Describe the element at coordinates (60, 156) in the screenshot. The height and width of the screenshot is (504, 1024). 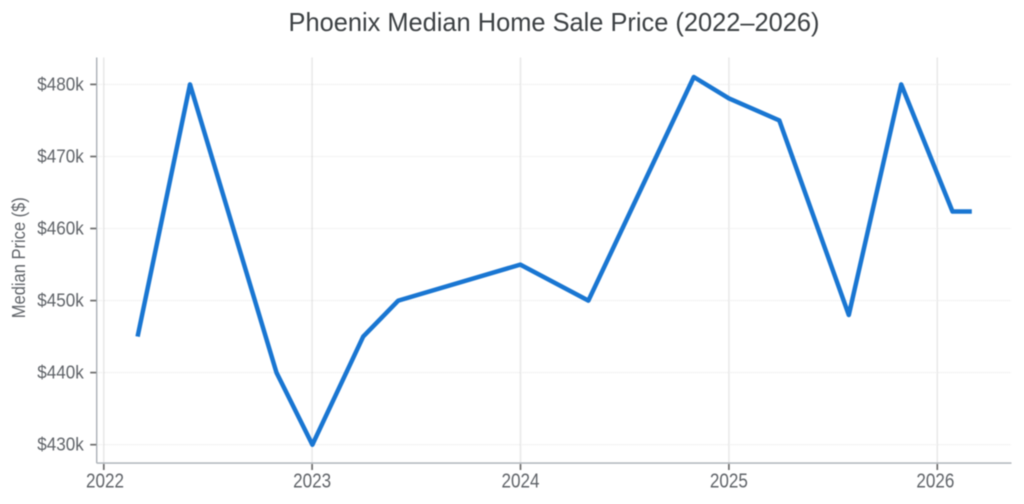
I see `svg-text: $470k` at that location.